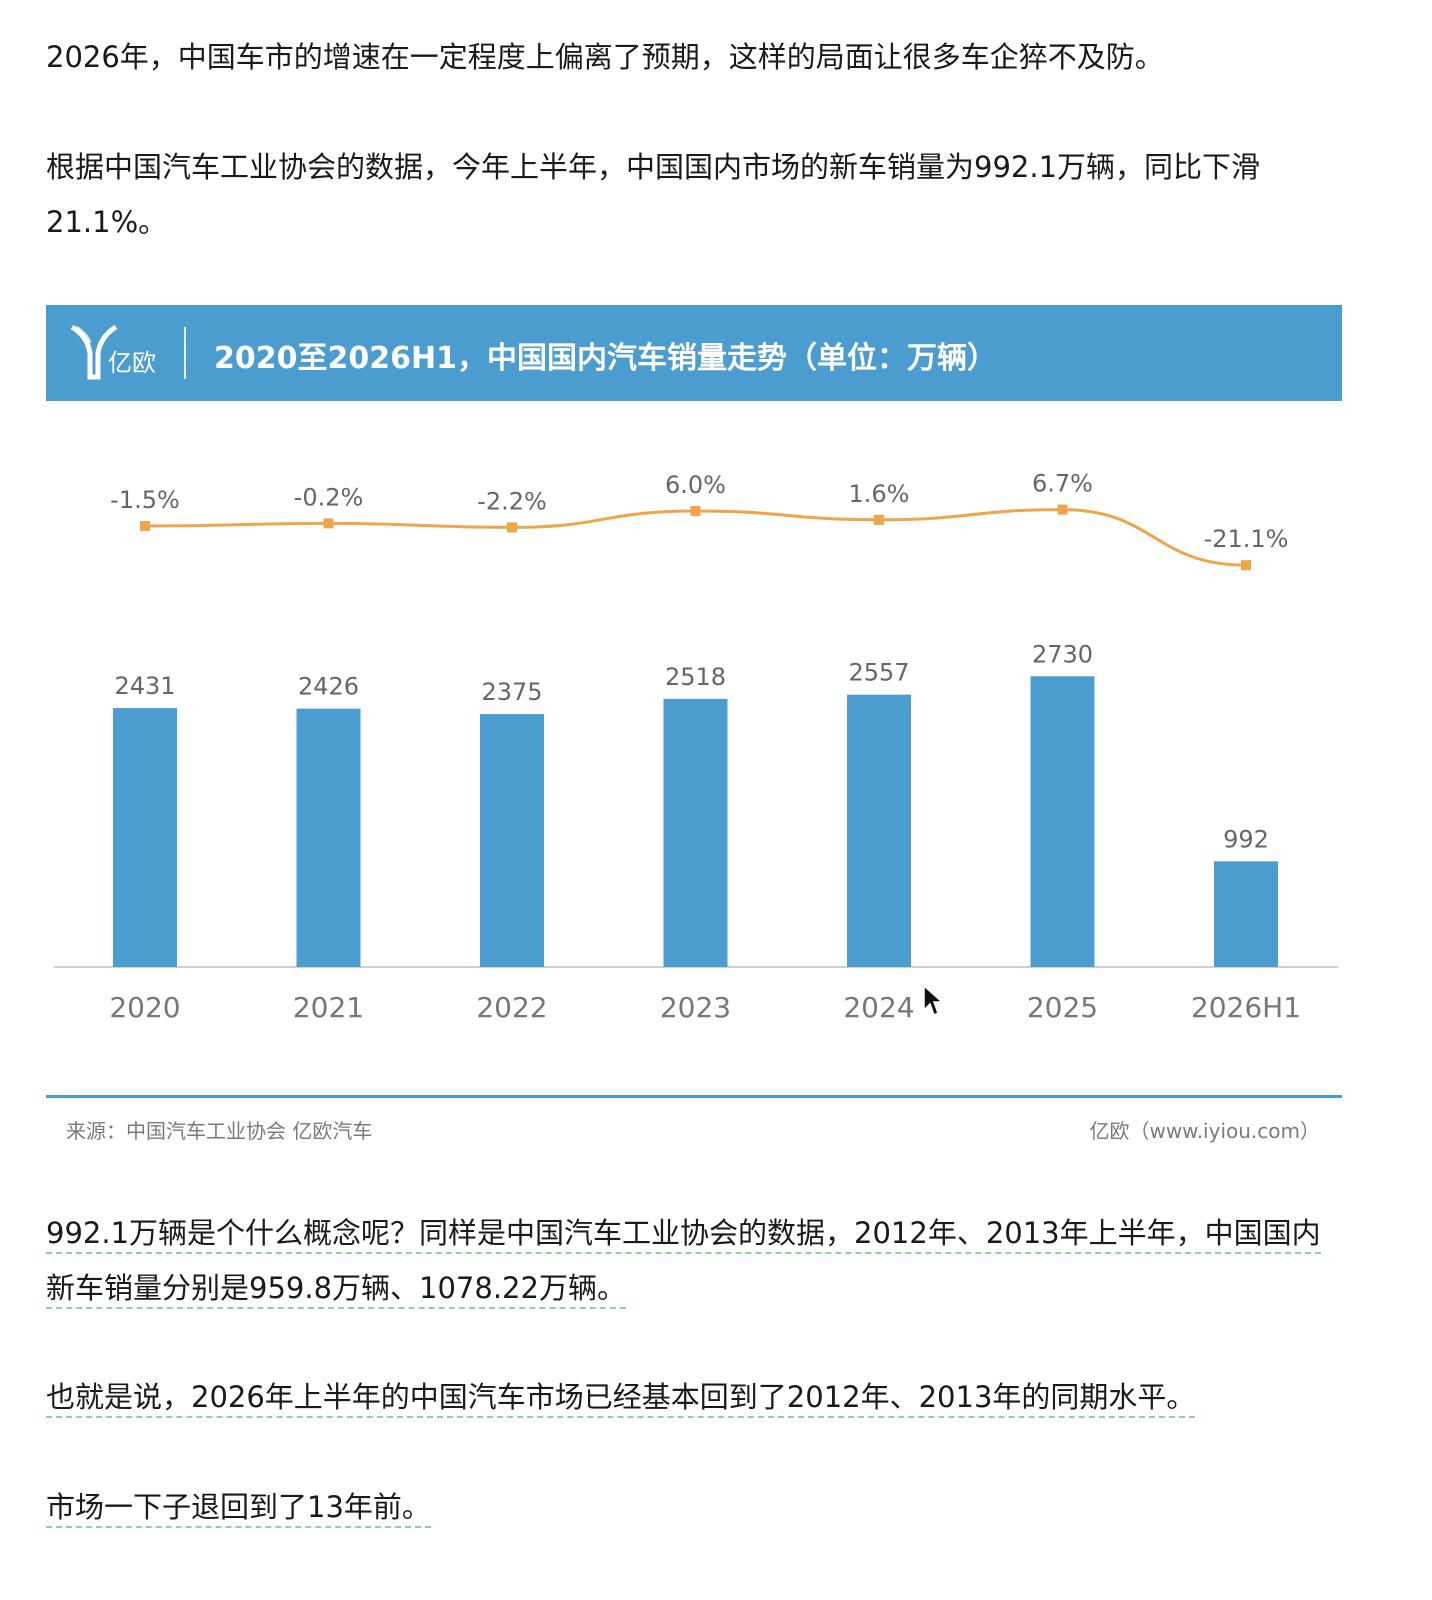  What do you see at coordinates (1246, 539) in the screenshot?
I see `growth-label-2026H1: -21.1%` at bounding box center [1246, 539].